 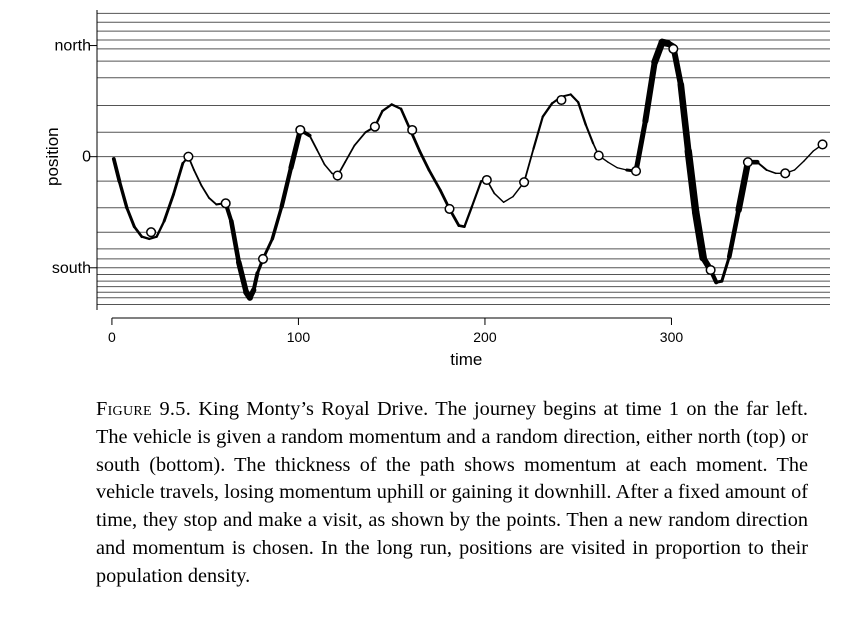 I want to click on y-axis-title: position, so click(x=52, y=156).